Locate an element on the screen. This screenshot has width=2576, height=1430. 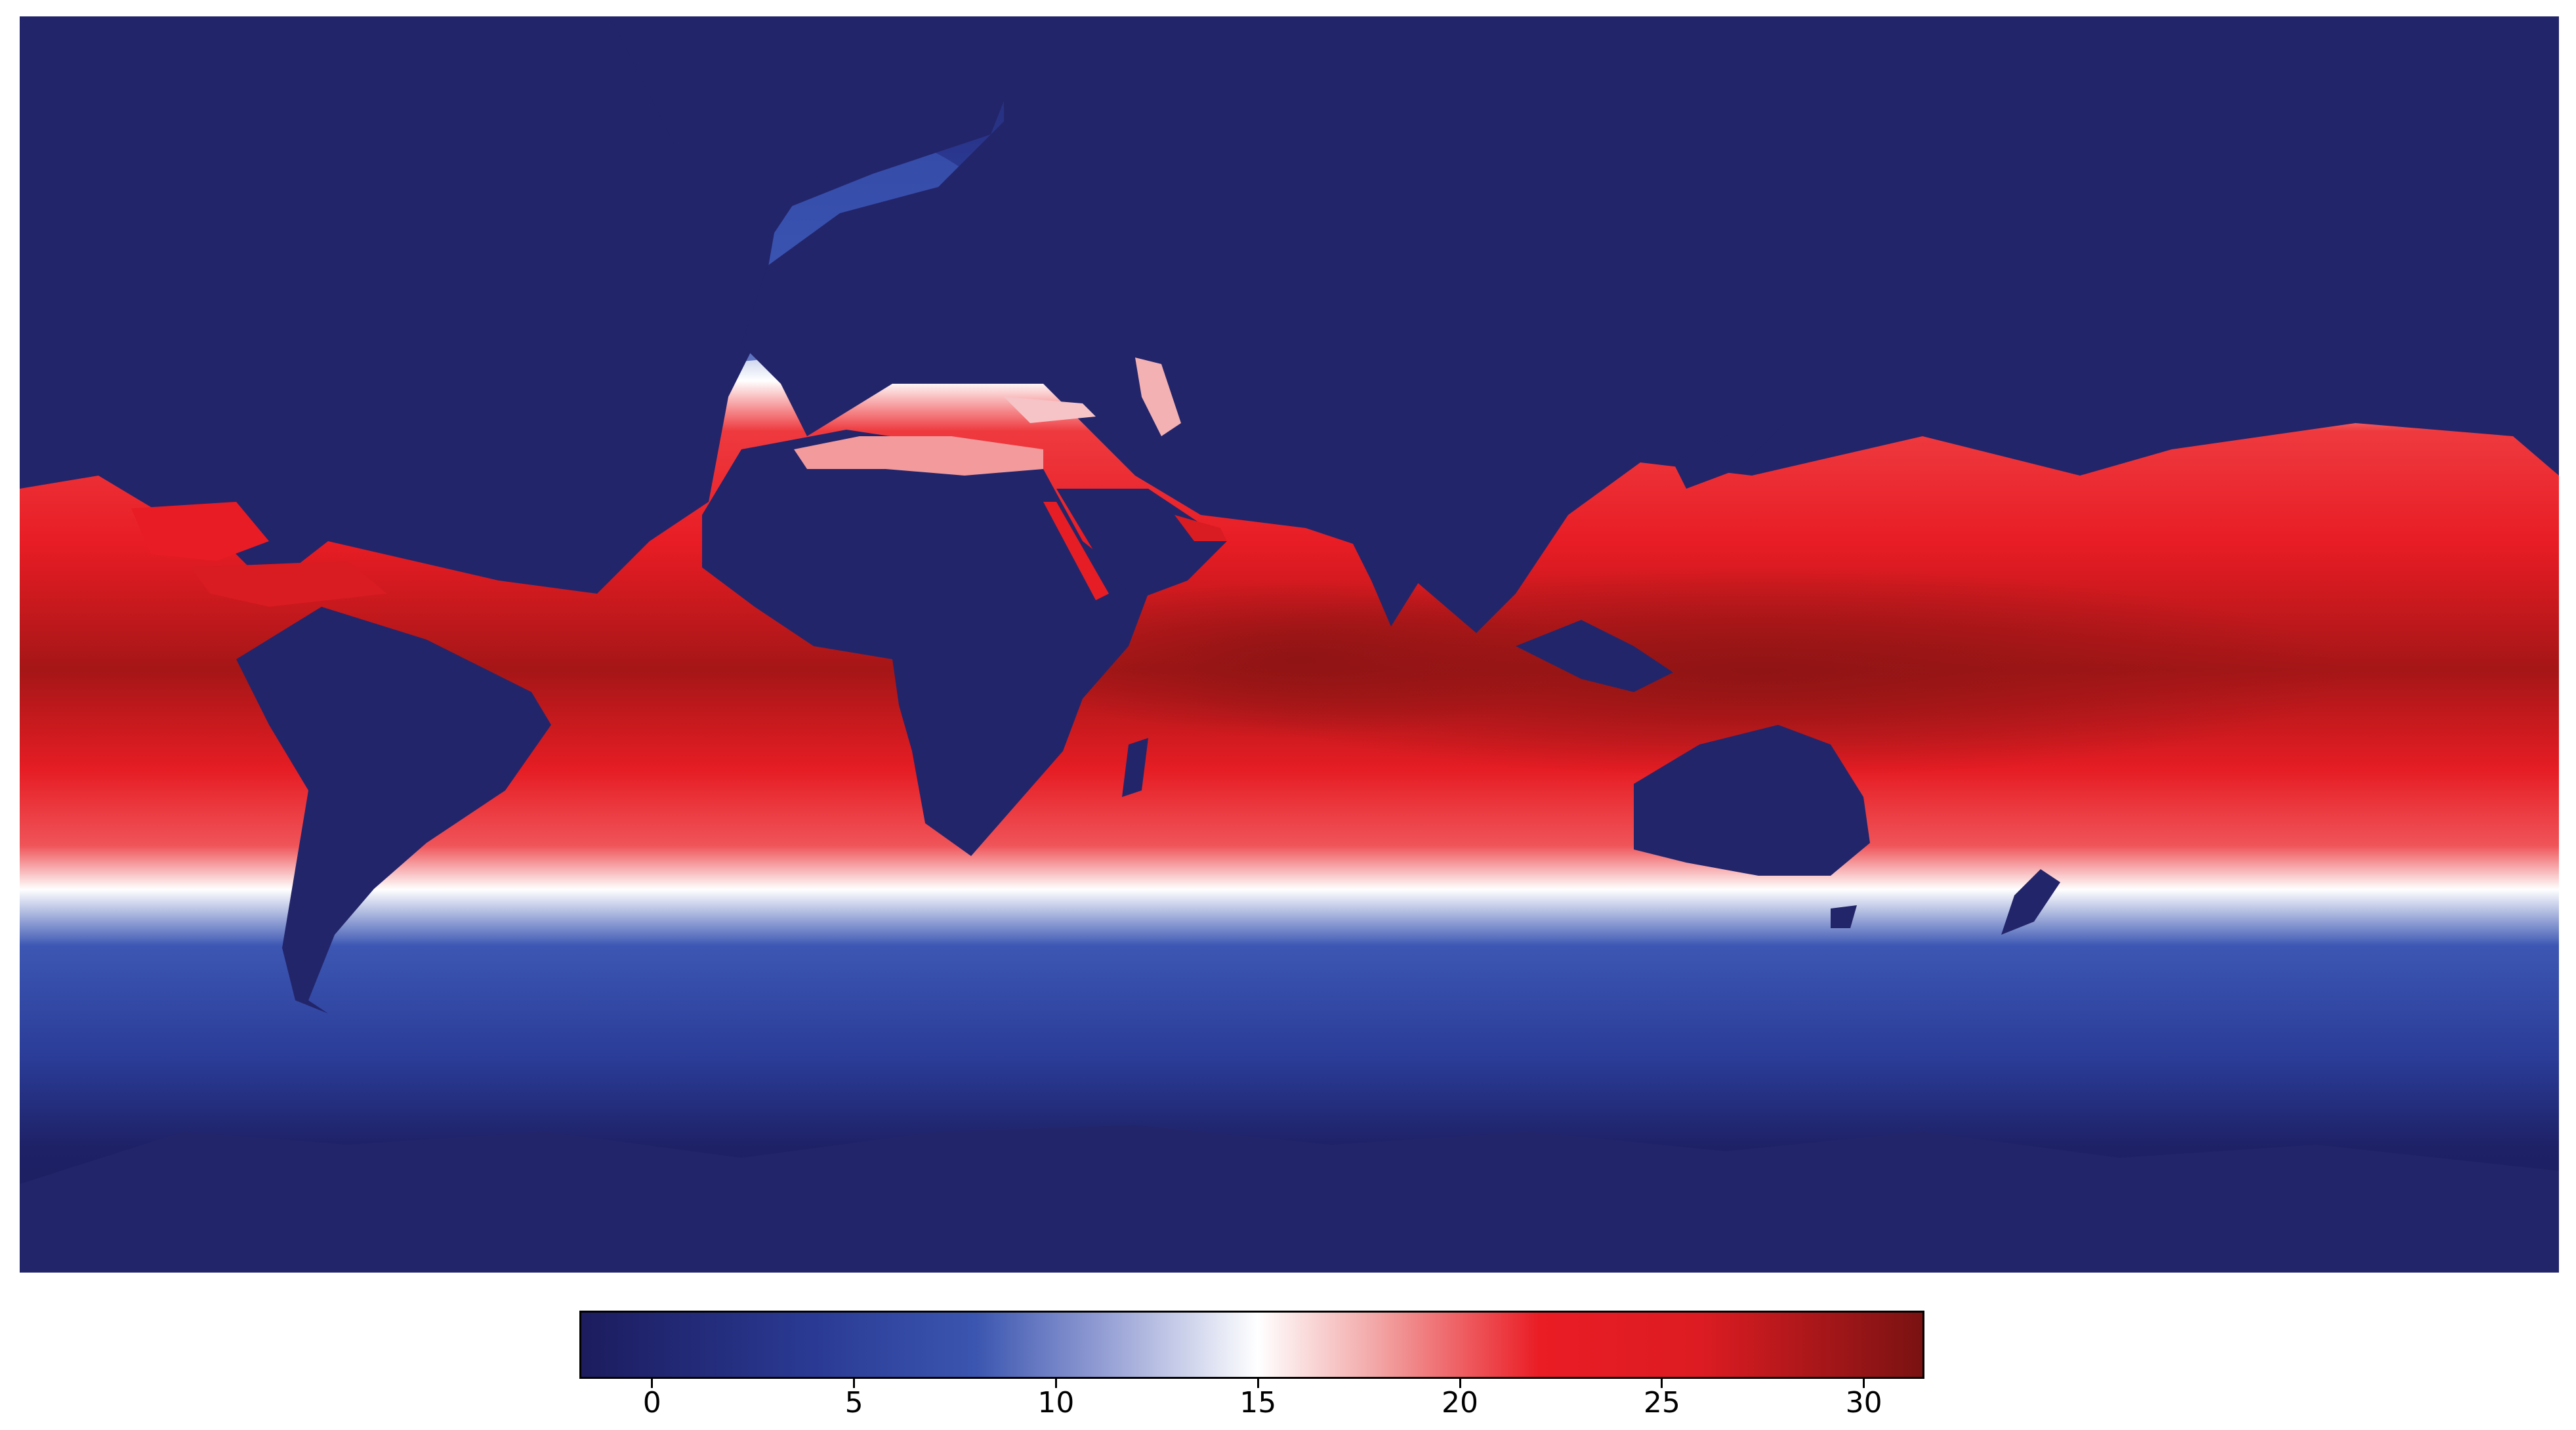
indian-subcontinent is located at coordinates (1385, 577).